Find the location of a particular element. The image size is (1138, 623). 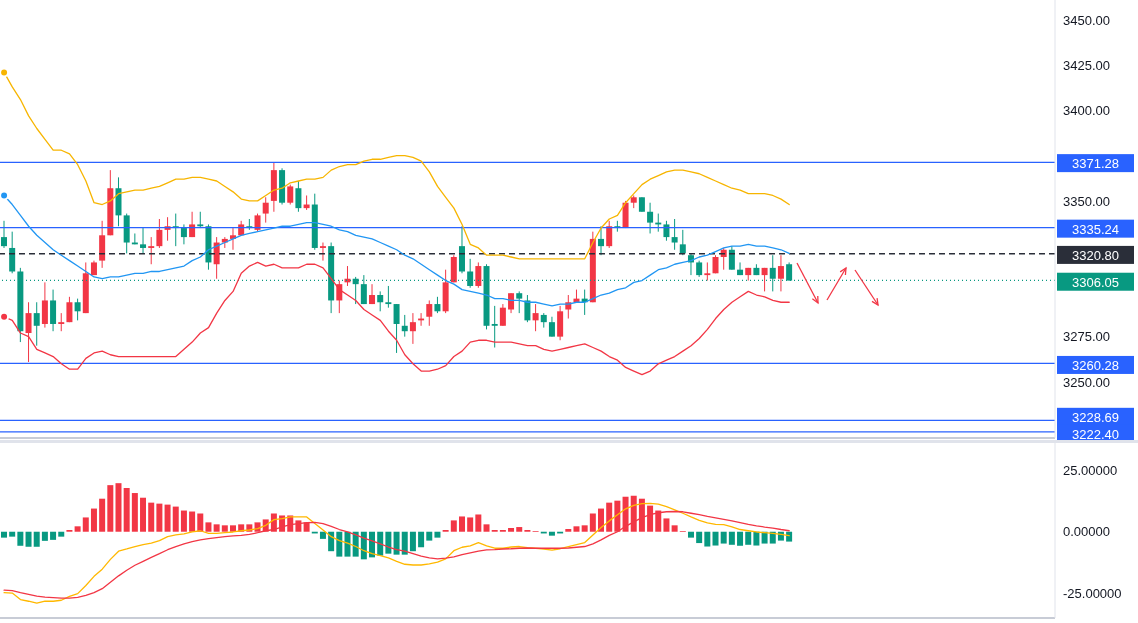

y-tick-label: 3450.00 is located at coordinates (1086, 20).